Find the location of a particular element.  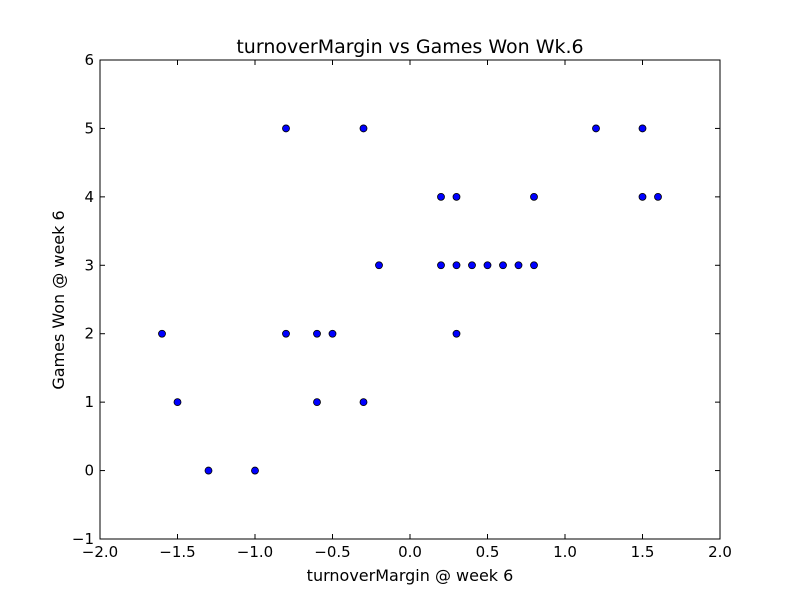

x-tick-label: 2.0 is located at coordinates (720, 552).